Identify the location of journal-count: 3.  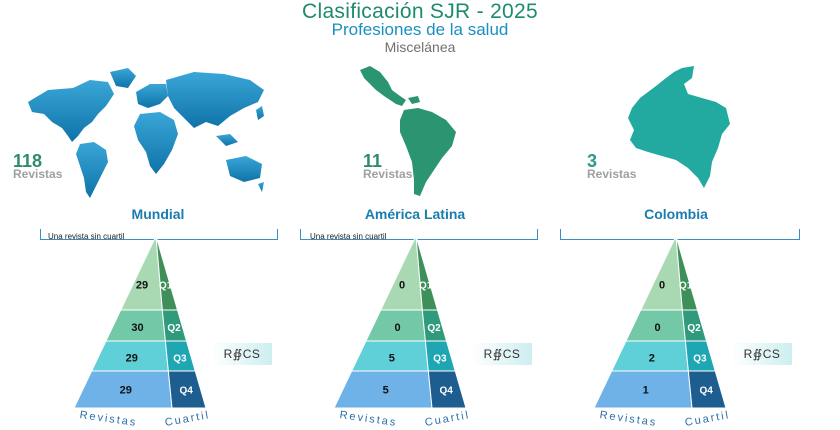
(592, 161).